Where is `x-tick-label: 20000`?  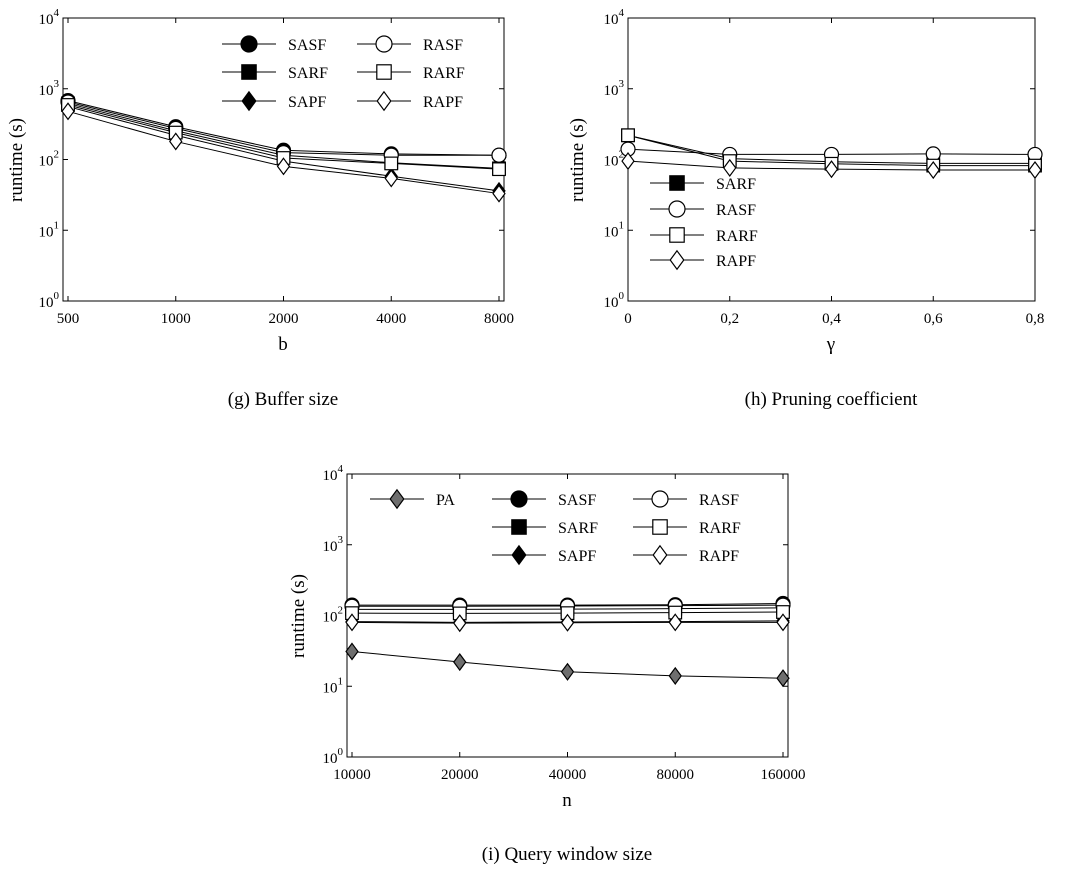 x-tick-label: 20000 is located at coordinates (460, 775).